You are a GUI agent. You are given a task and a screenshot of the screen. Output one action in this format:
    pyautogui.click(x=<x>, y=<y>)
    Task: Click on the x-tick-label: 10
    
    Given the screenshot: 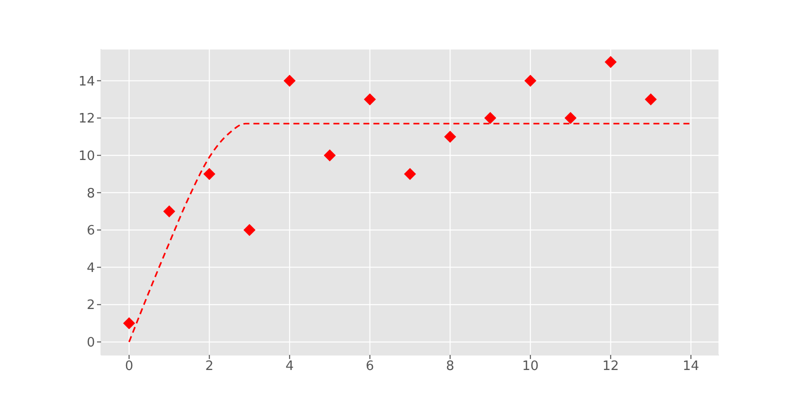 What is the action you would take?
    pyautogui.click(x=530, y=366)
    